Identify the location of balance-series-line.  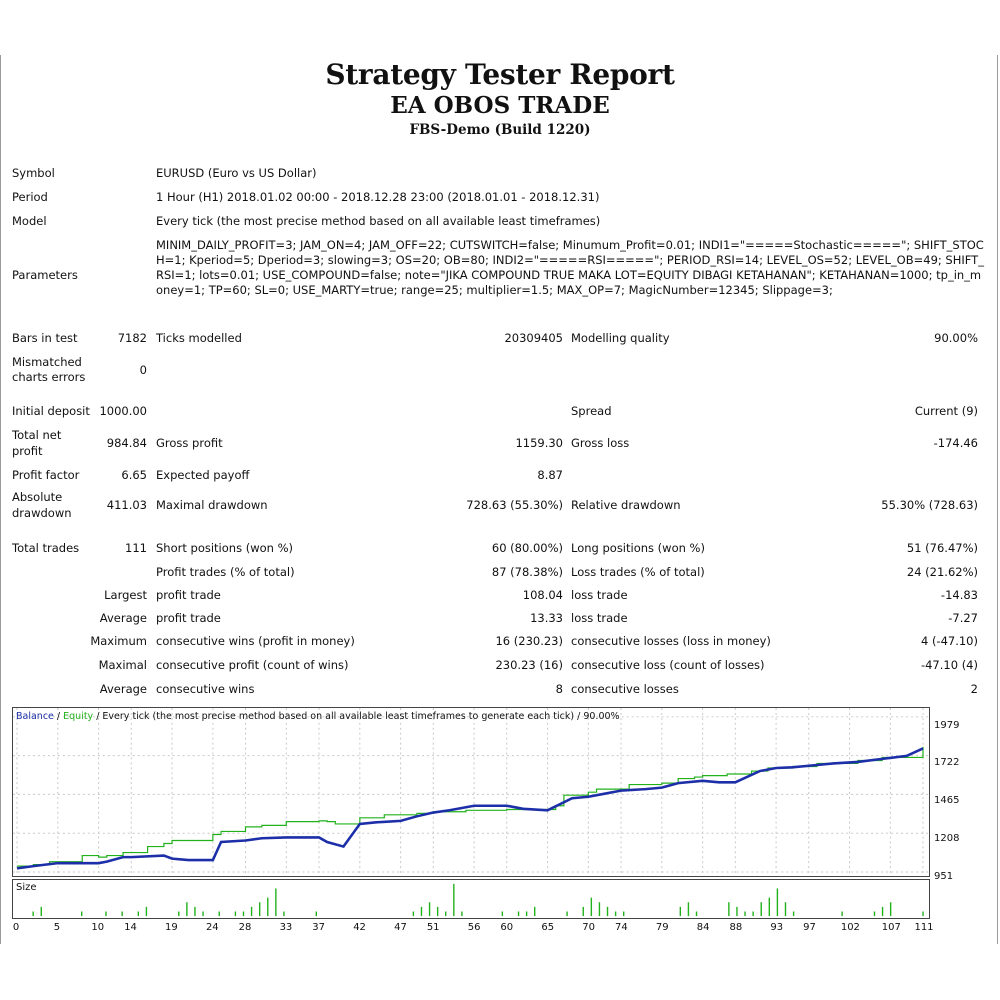
(470, 808).